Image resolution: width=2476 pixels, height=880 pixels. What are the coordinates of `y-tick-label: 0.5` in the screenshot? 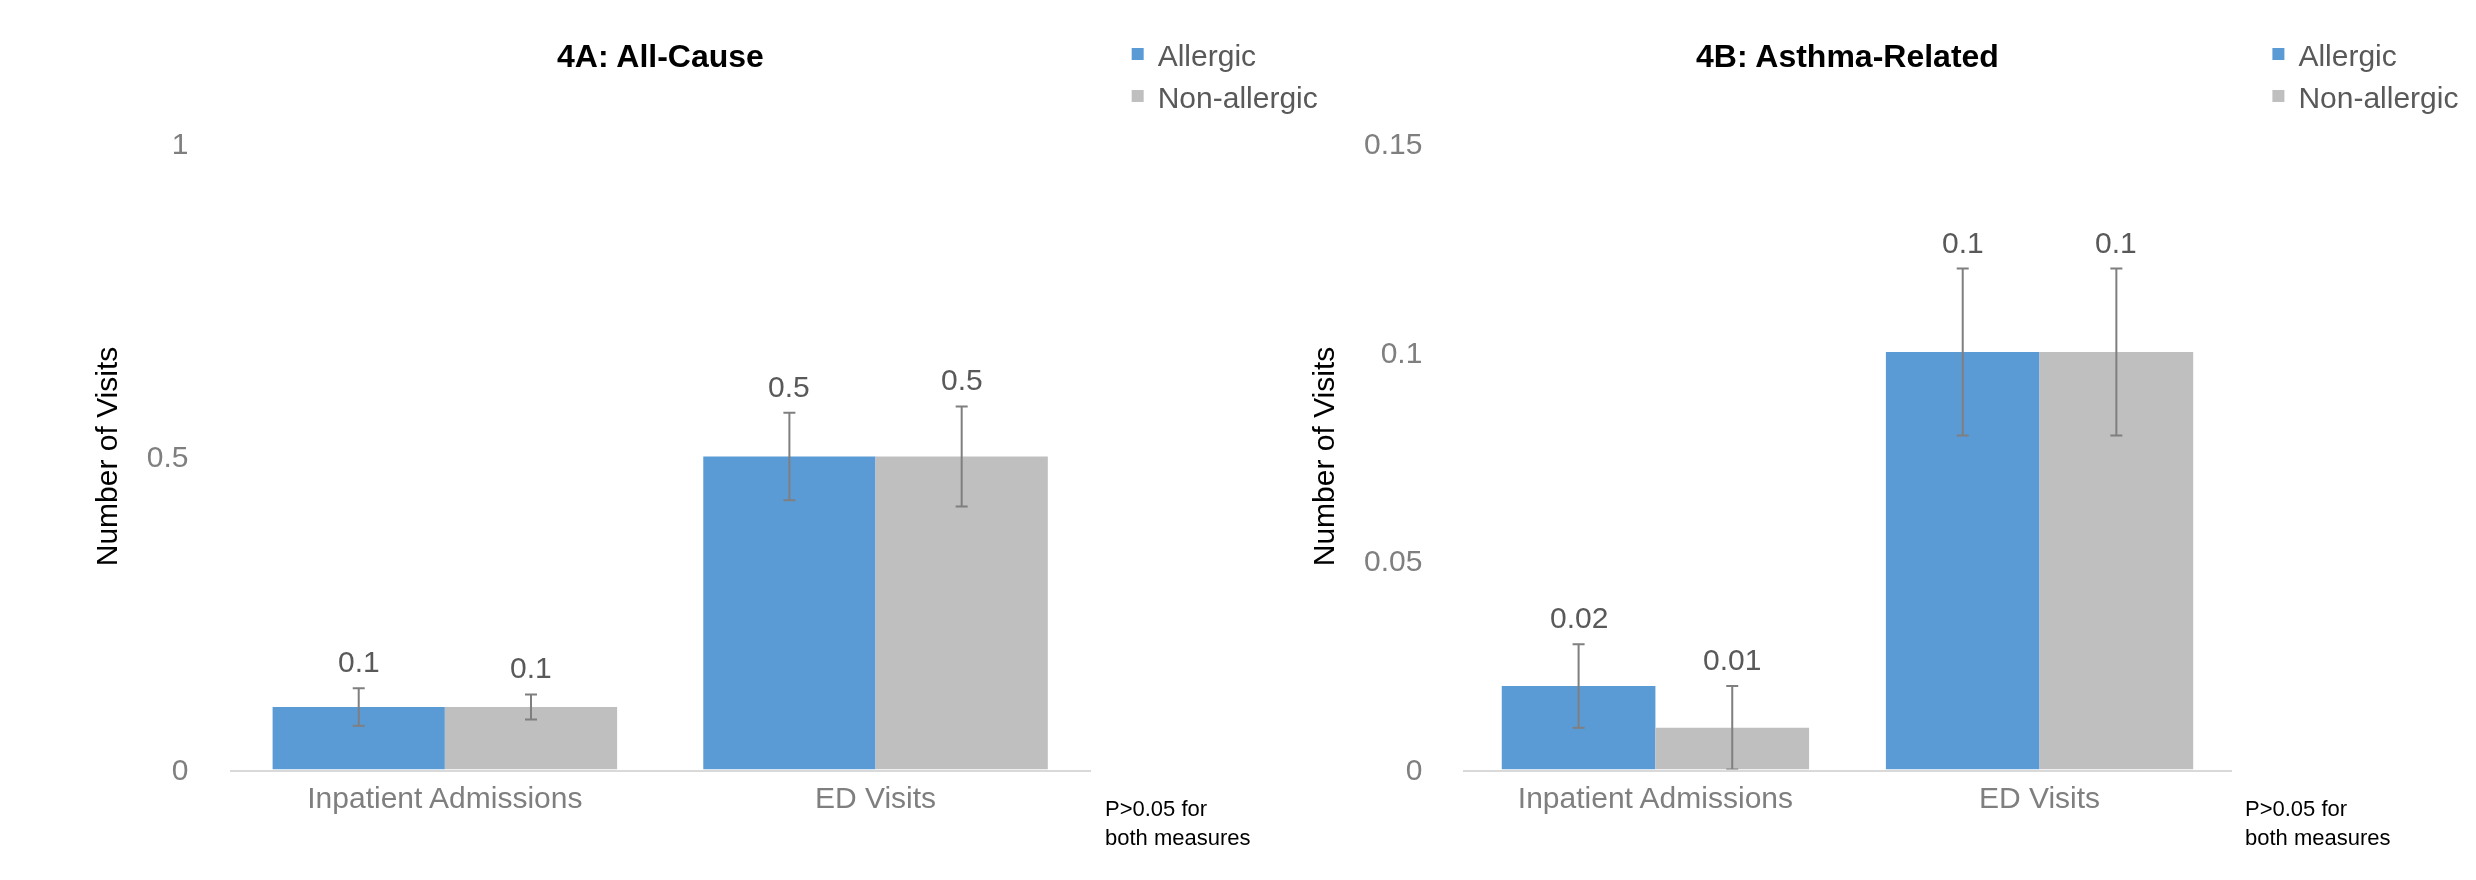 It's located at (167, 456).